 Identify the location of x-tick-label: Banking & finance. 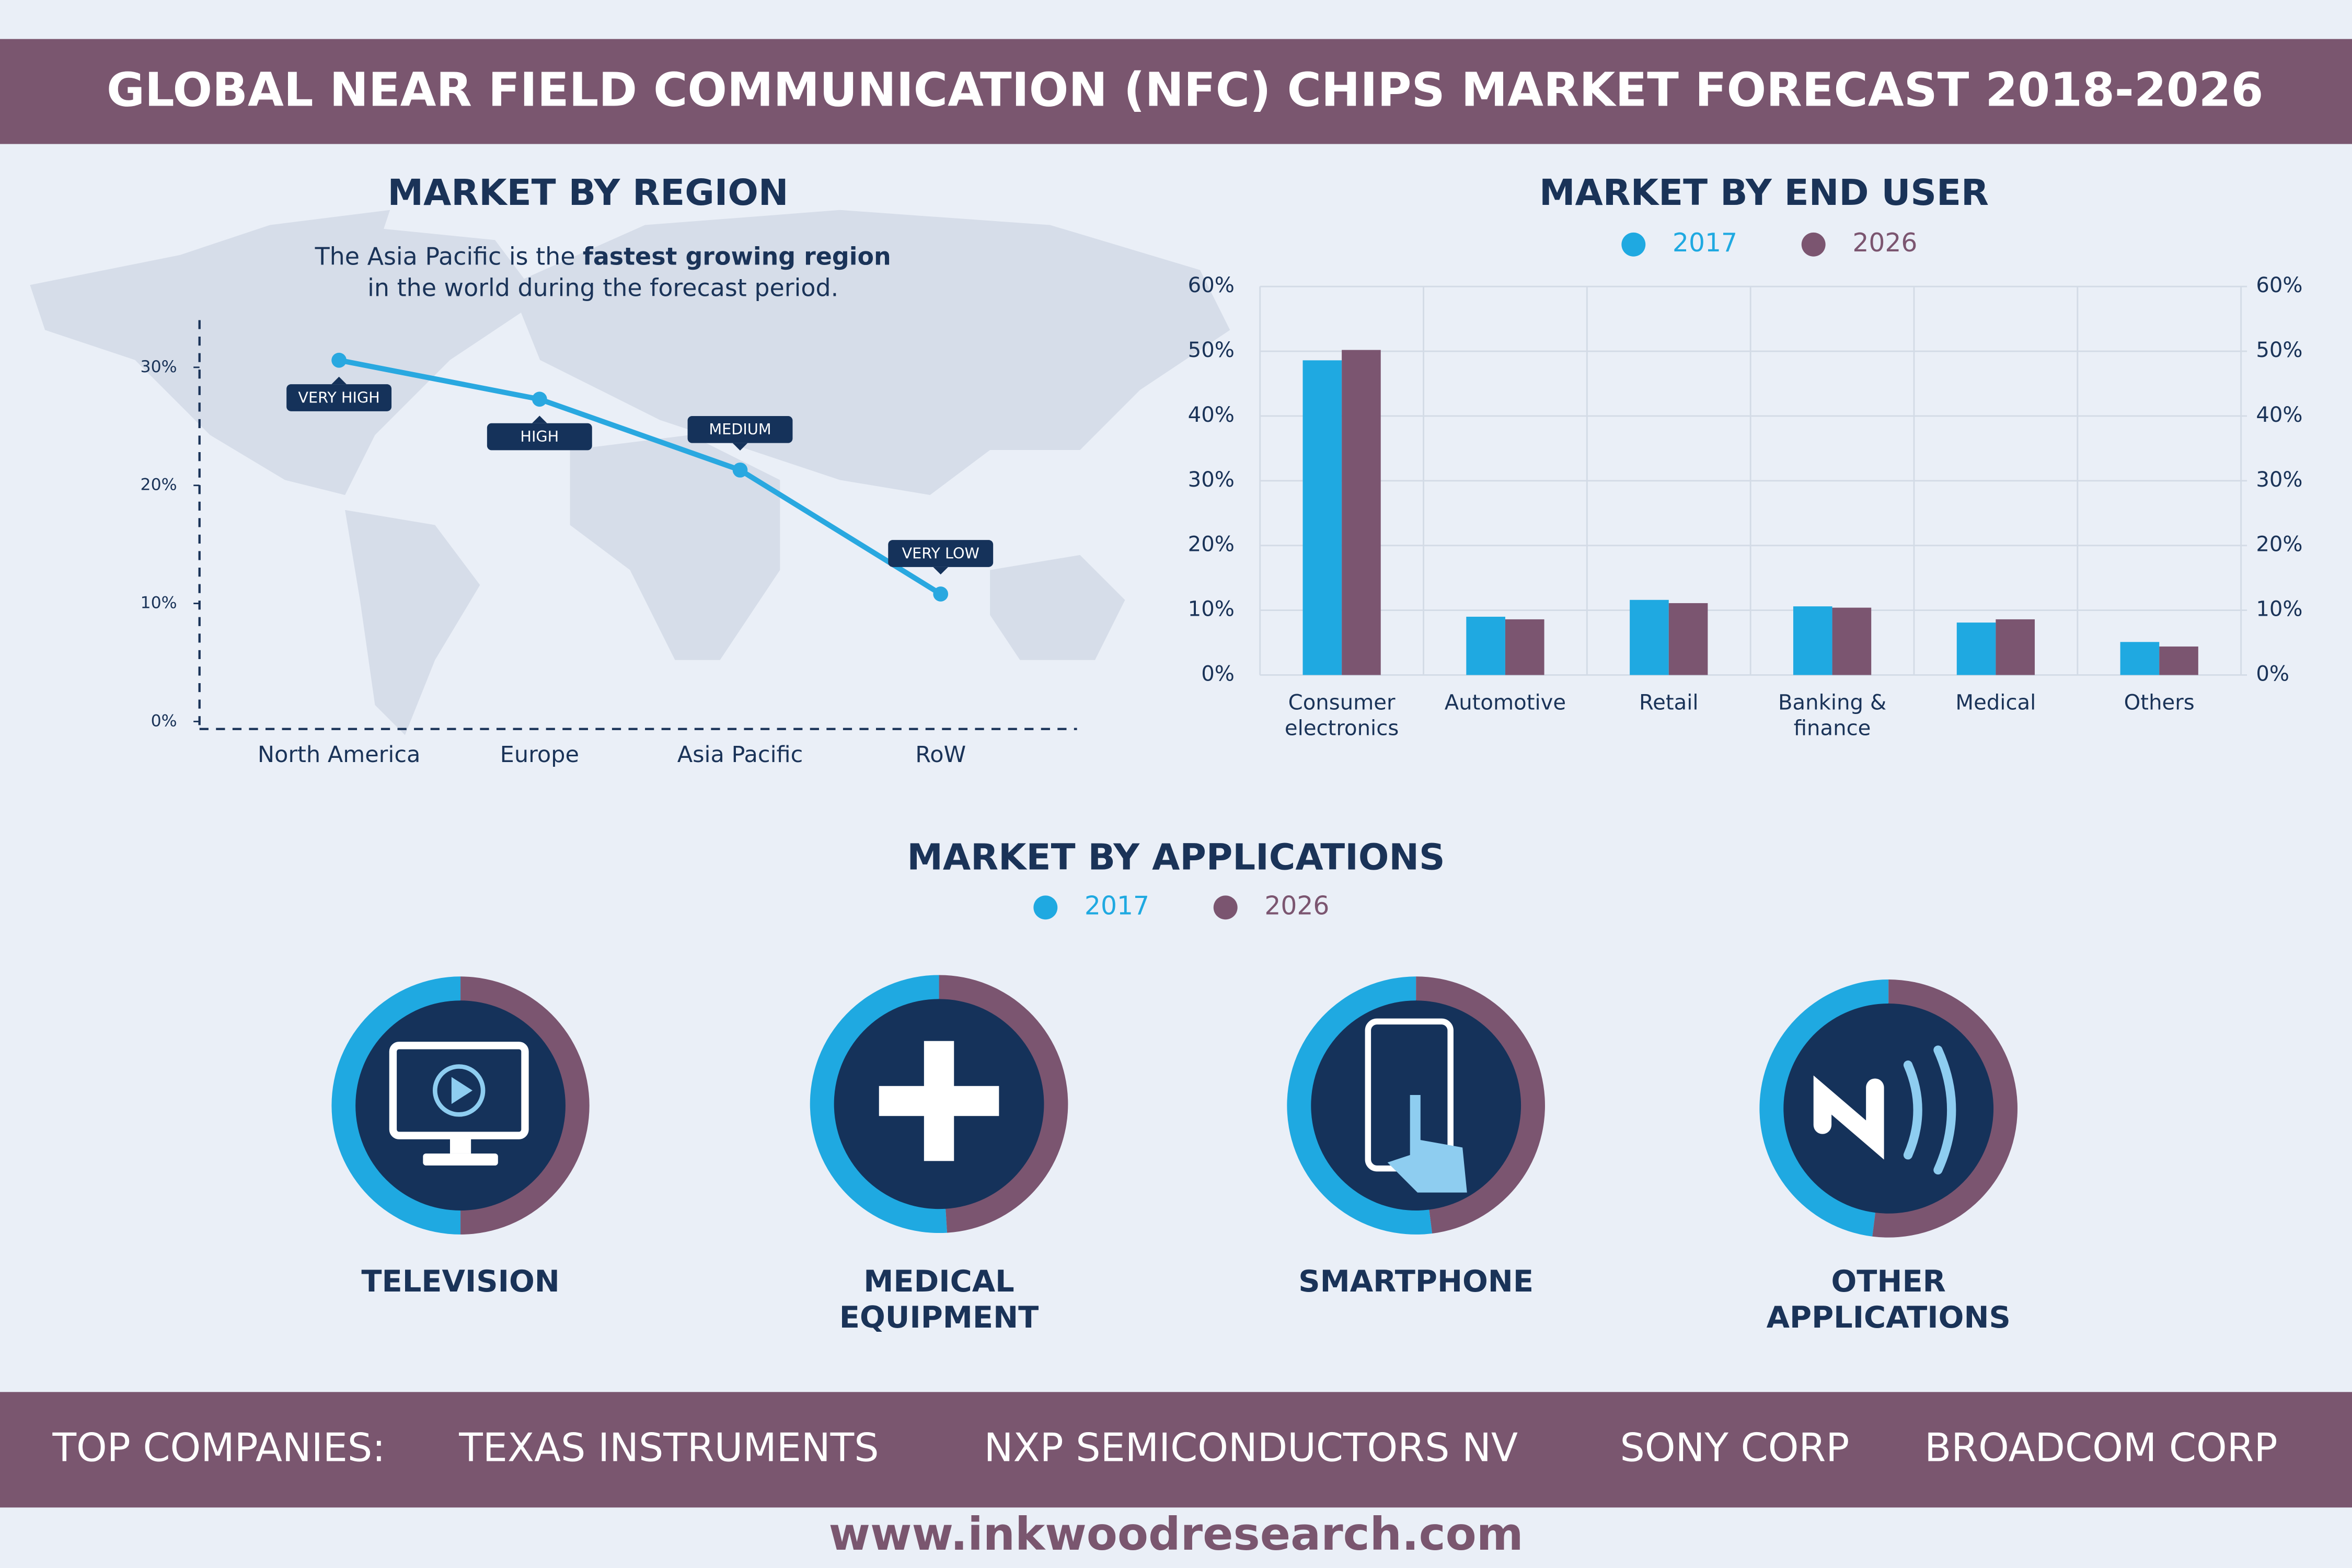
(1832, 716).